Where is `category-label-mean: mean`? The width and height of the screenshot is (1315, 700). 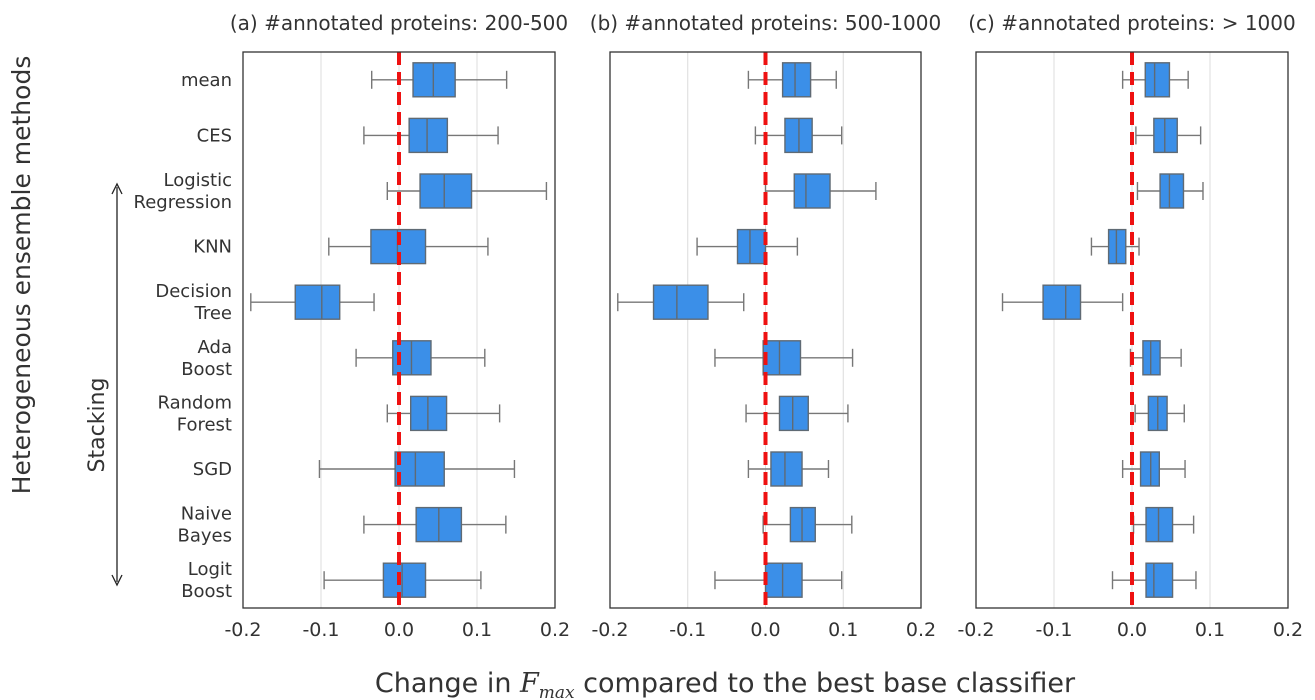 category-label-mean: mean is located at coordinates (206, 80).